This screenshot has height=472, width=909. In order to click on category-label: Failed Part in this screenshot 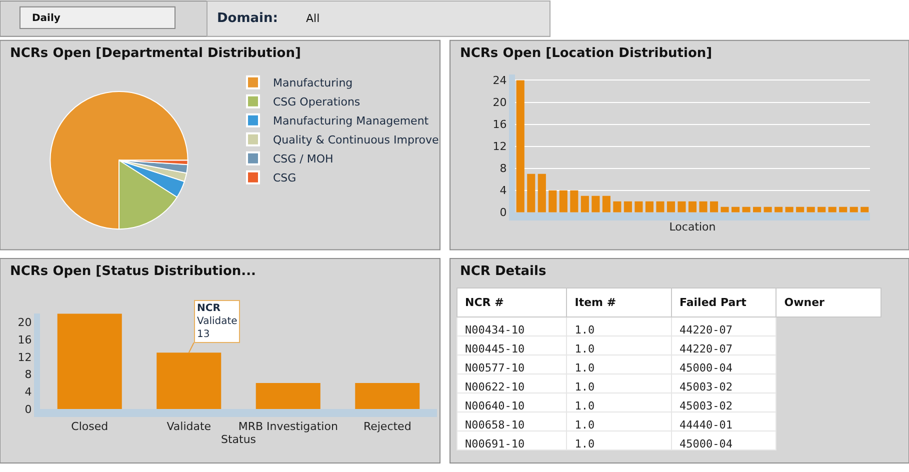, I will do `click(712, 303)`.